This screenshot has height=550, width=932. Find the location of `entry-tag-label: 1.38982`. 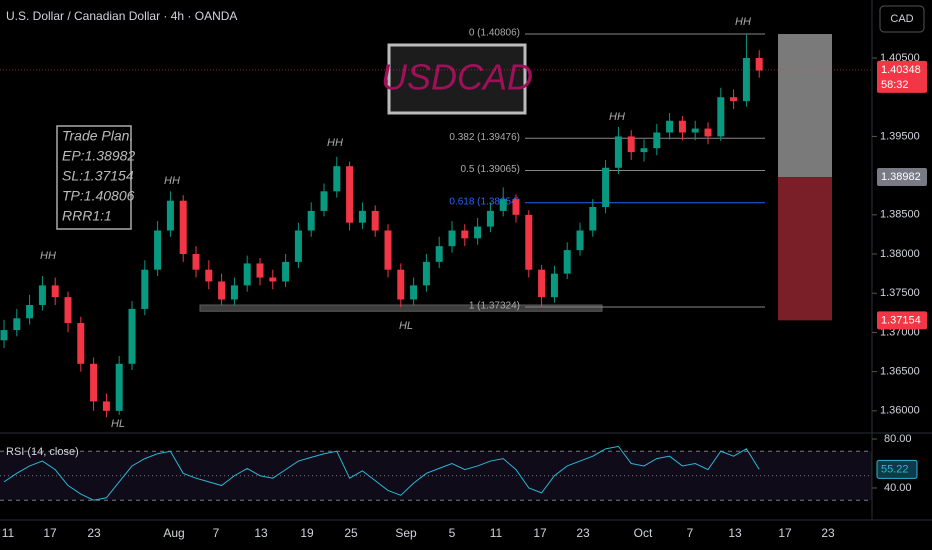

entry-tag-label: 1.38982 is located at coordinates (901, 177).